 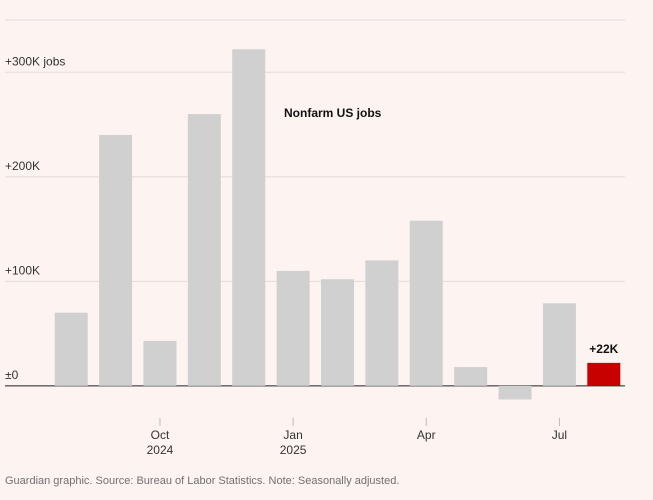 What do you see at coordinates (603, 349) in the screenshot?
I see `value-label: +22K` at bounding box center [603, 349].